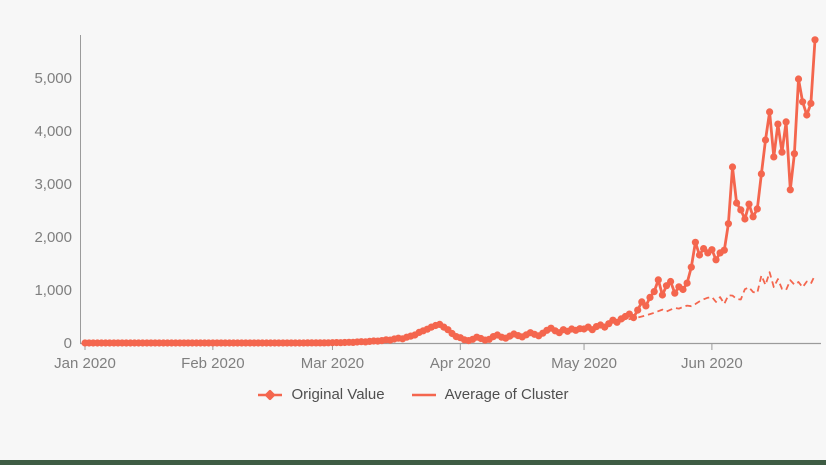 The width and height of the screenshot is (826, 465). What do you see at coordinates (506, 394) in the screenshot?
I see `legend-label: Average of Cluster` at bounding box center [506, 394].